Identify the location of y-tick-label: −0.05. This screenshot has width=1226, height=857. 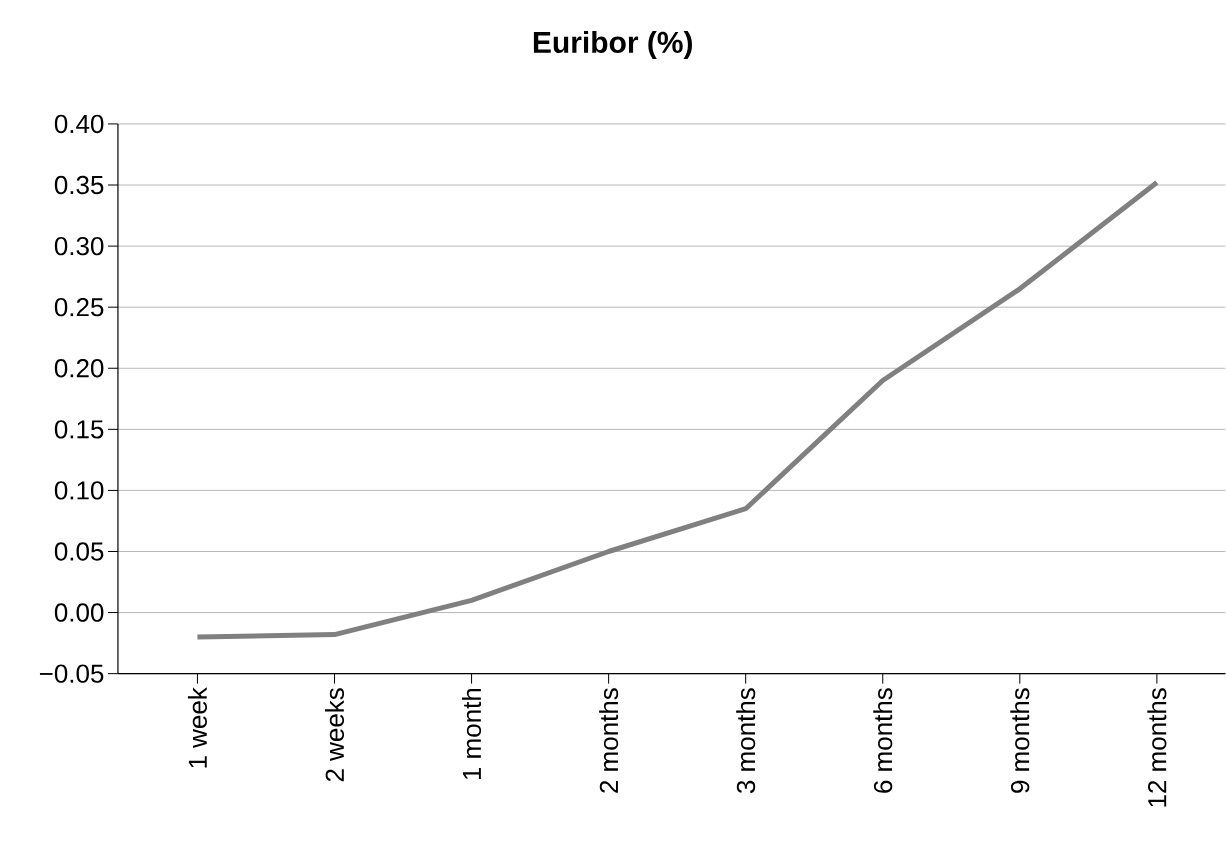
(71, 674).